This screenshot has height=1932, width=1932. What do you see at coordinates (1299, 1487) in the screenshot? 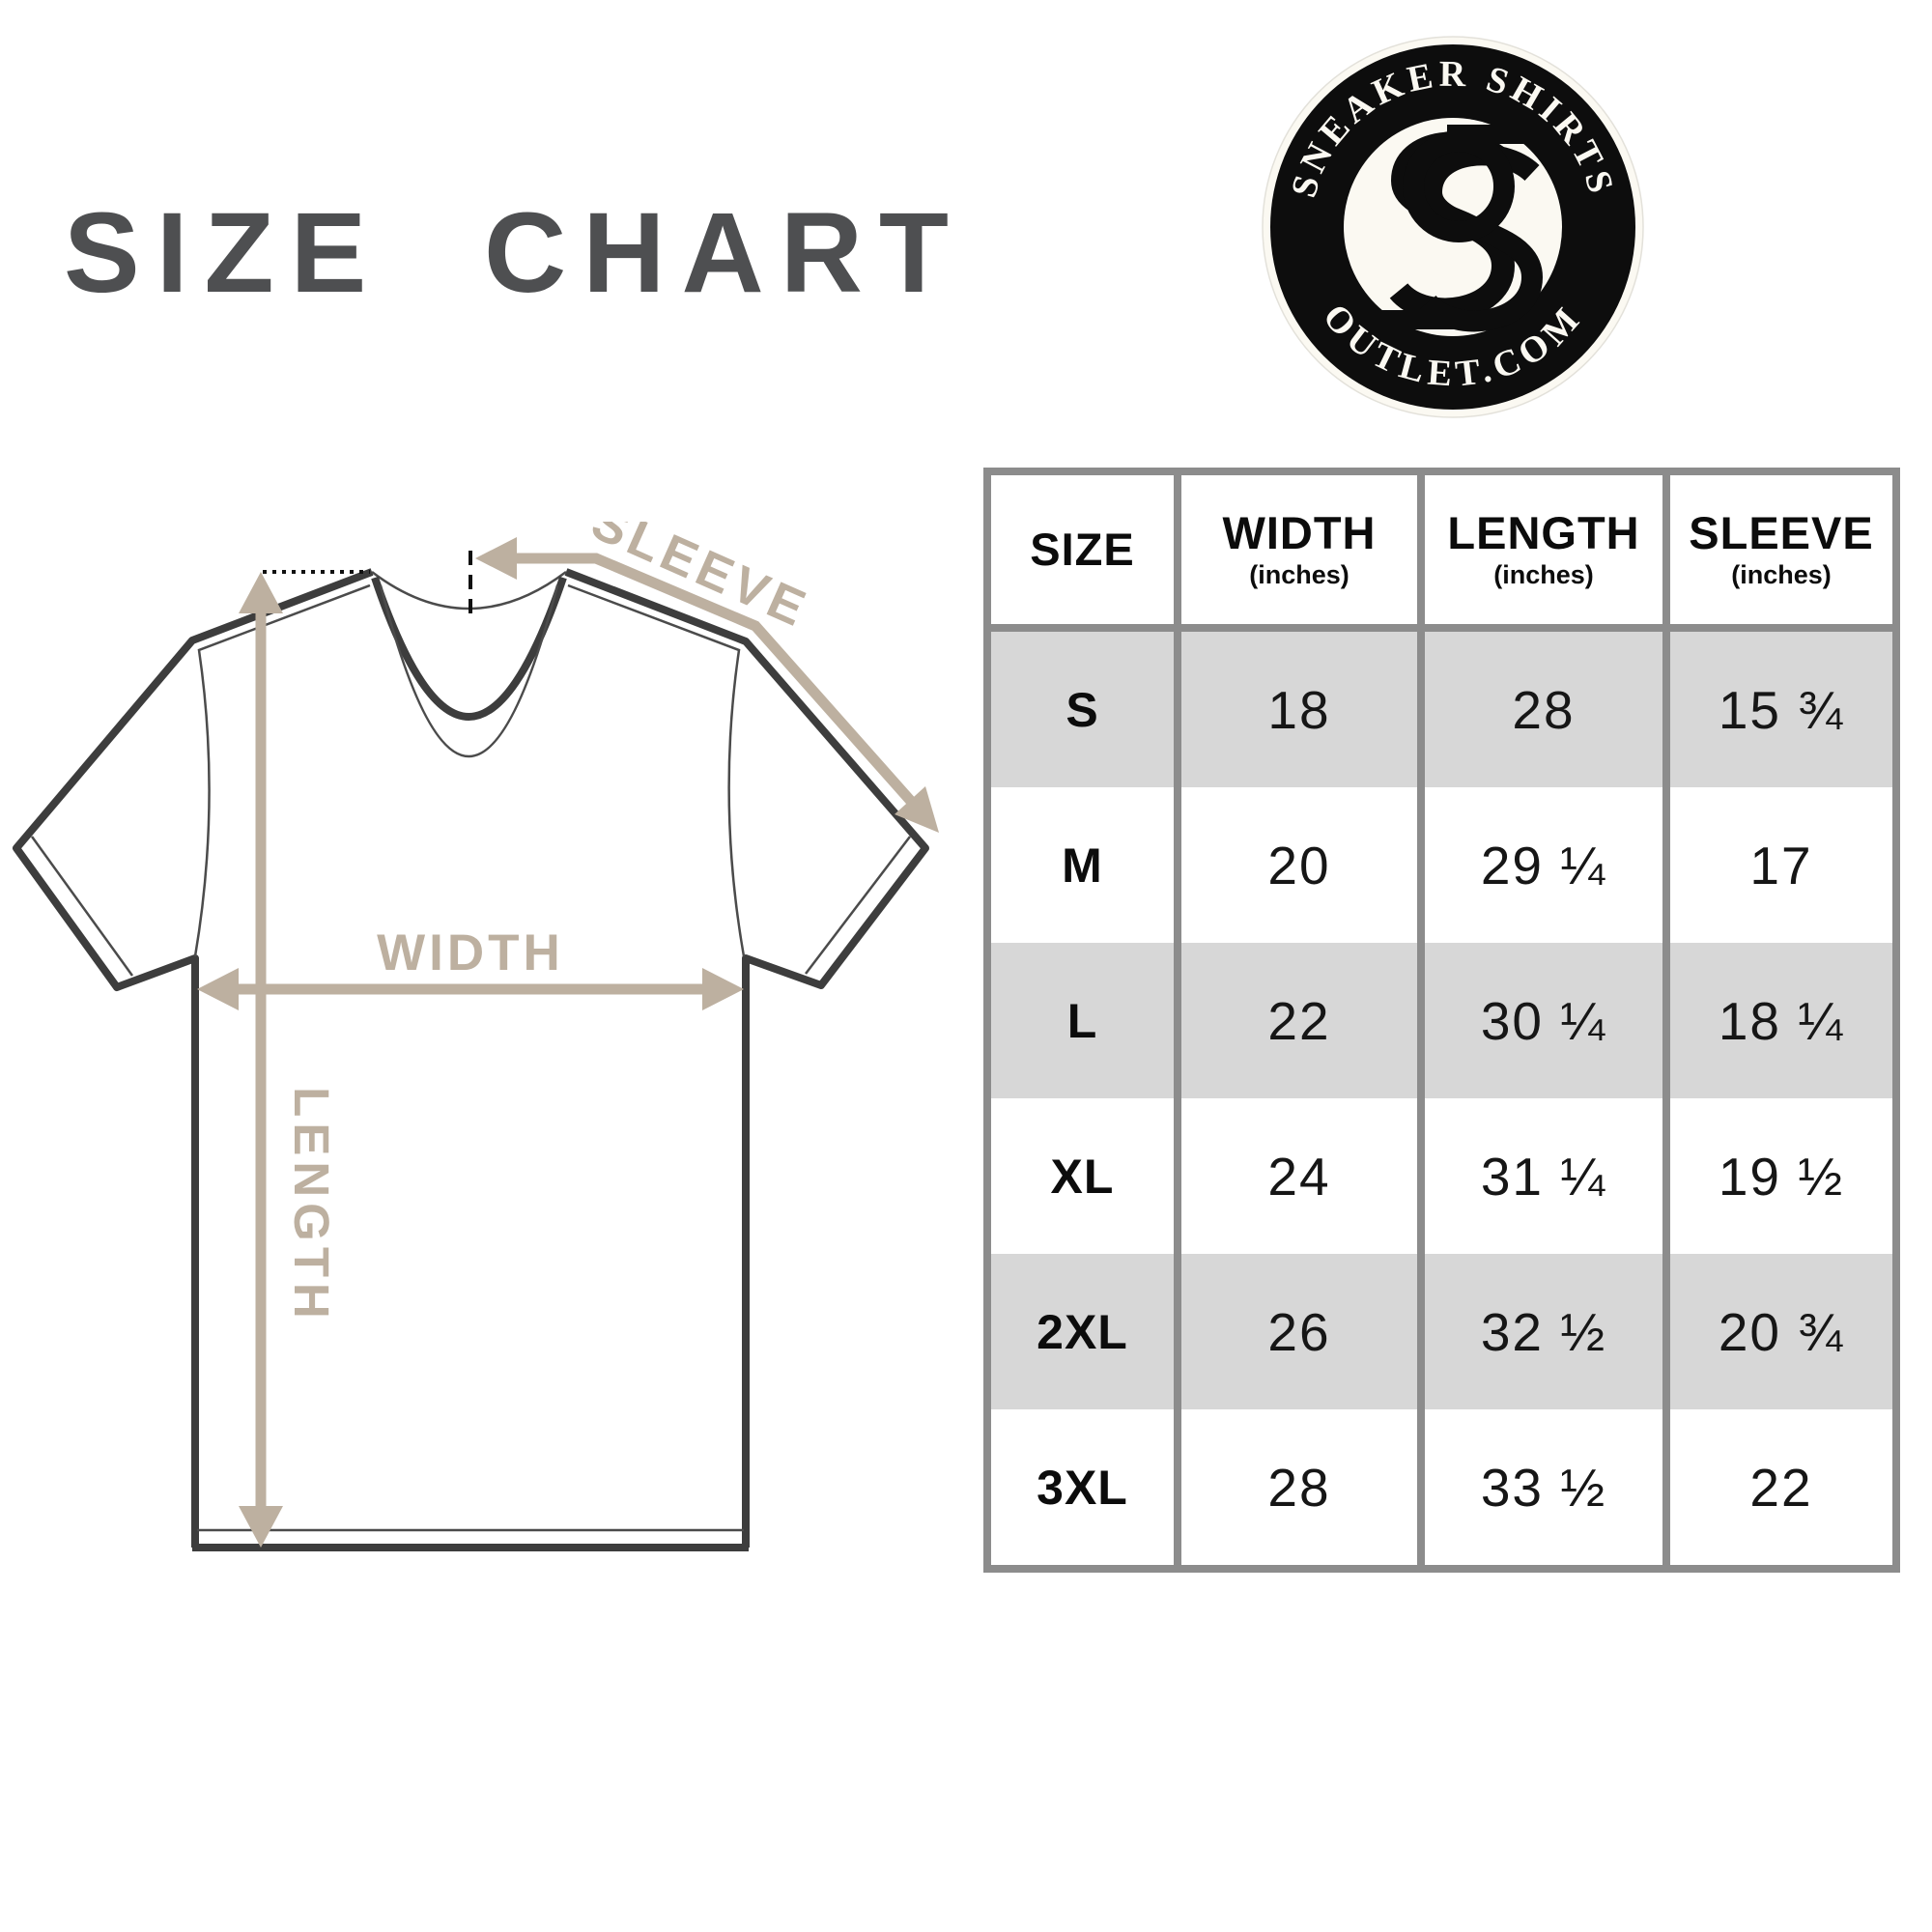
I see `width-cell: 28` at bounding box center [1299, 1487].